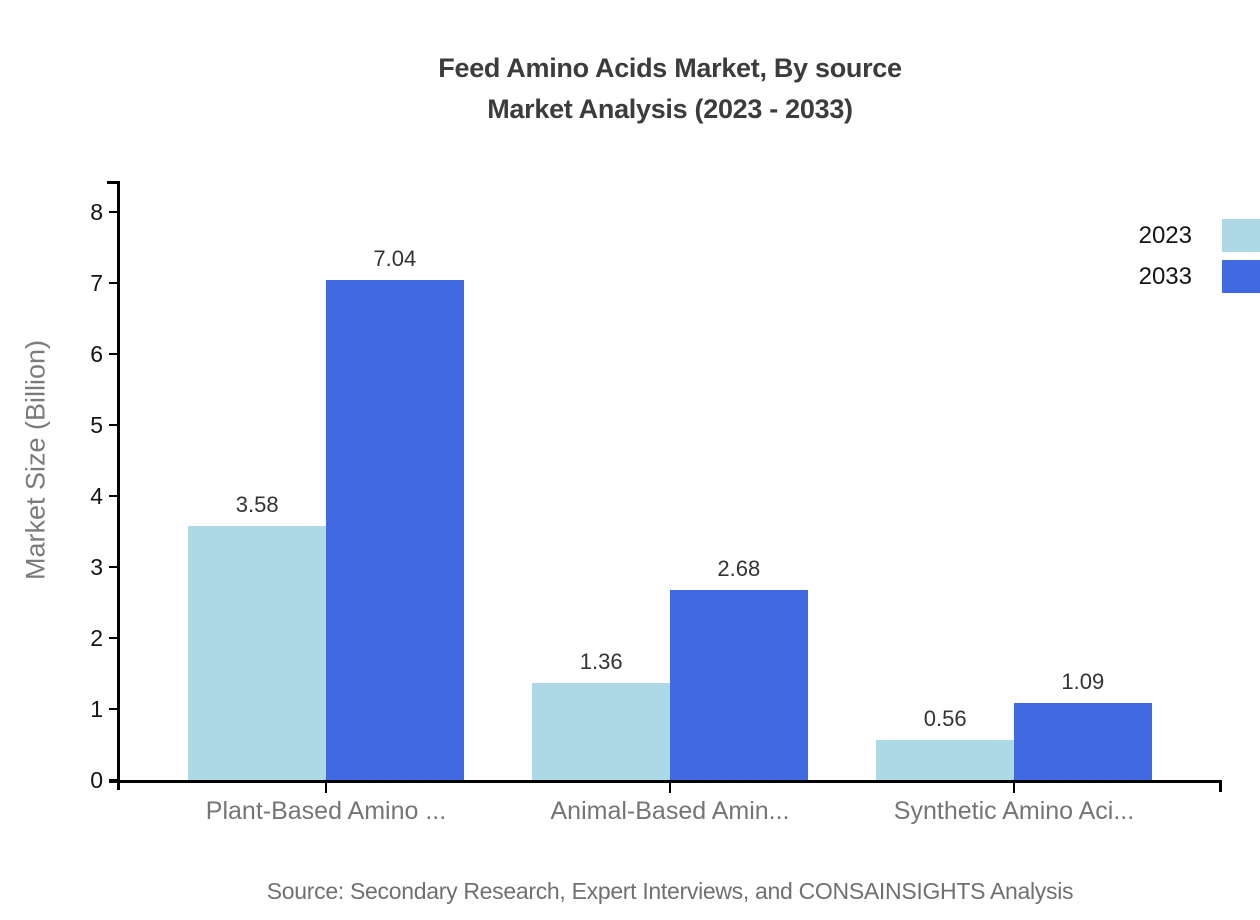 The height and width of the screenshot is (920, 1260). Describe the element at coordinates (96, 283) in the screenshot. I see `y-tick-label: 7` at that location.